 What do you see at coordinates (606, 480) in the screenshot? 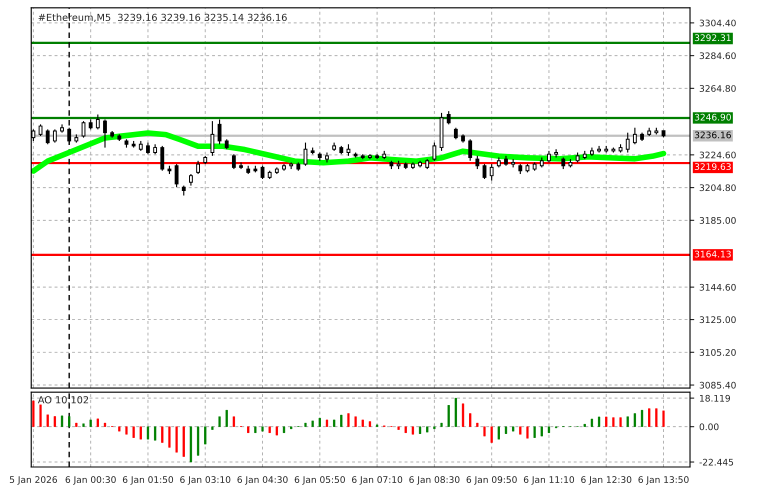
I see `x-tick-label: 6 Jan 12:30` at bounding box center [606, 480].